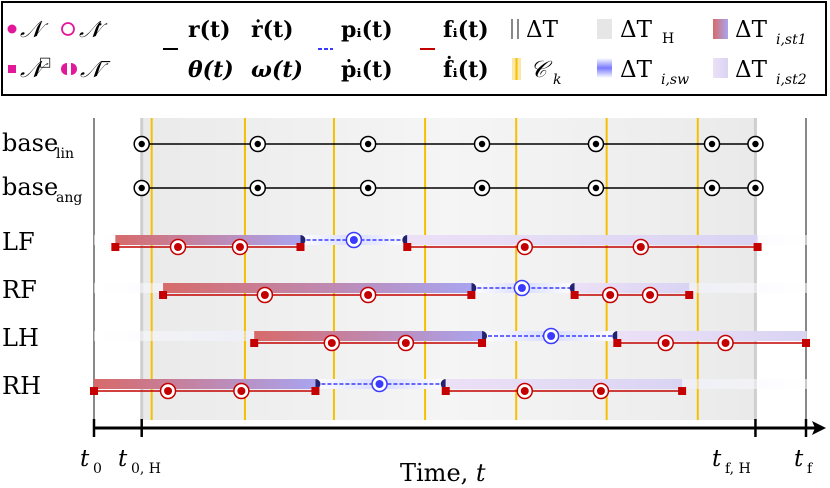 Image resolution: width=830 pixels, height=488 pixels. I want to click on tick-label-tf-sub: f, so click(810, 469).